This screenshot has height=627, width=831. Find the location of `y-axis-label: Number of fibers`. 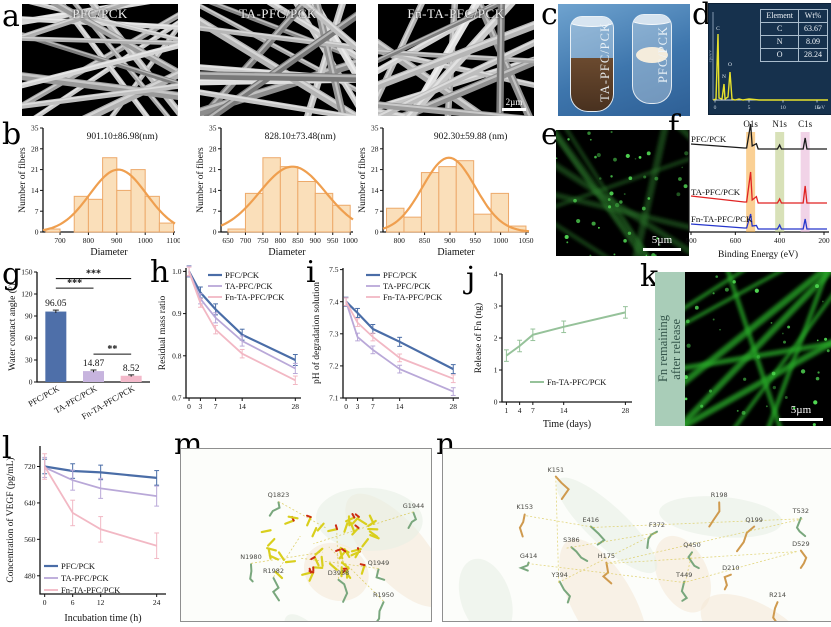

y-axis-label: Number of fibers is located at coordinates (200, 180).